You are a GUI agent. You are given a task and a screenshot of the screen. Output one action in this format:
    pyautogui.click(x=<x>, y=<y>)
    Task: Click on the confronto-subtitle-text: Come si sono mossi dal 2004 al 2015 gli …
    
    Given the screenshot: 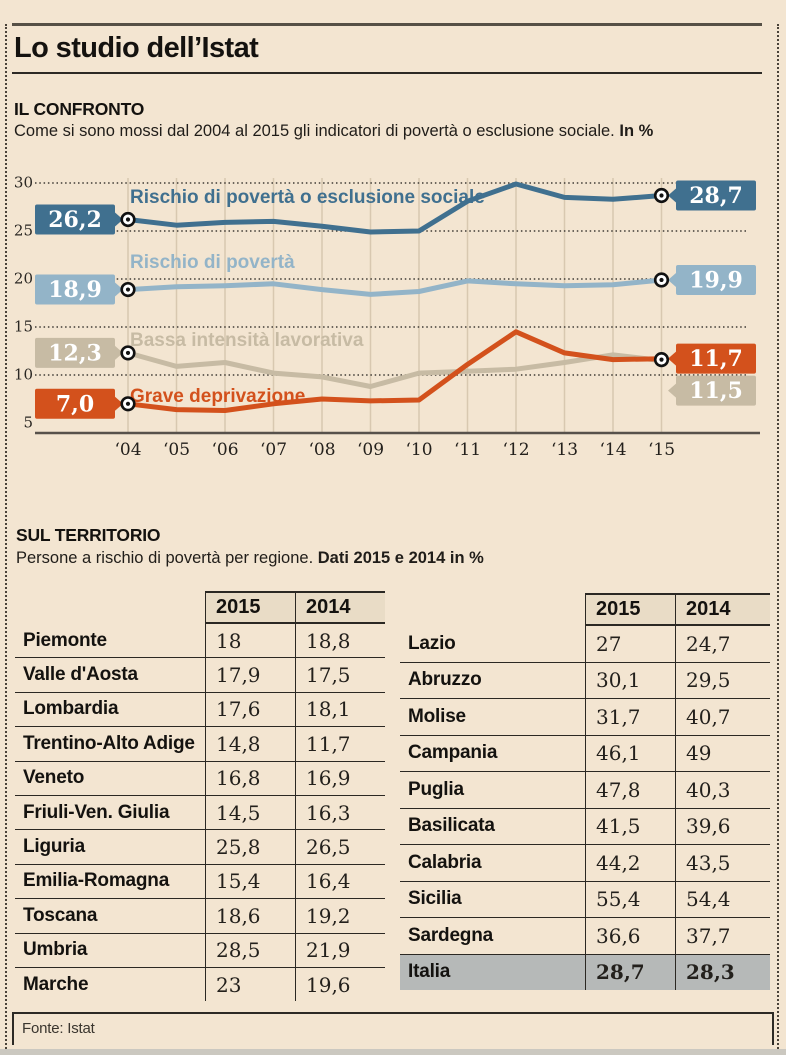 What is the action you would take?
    pyautogui.click(x=314, y=131)
    